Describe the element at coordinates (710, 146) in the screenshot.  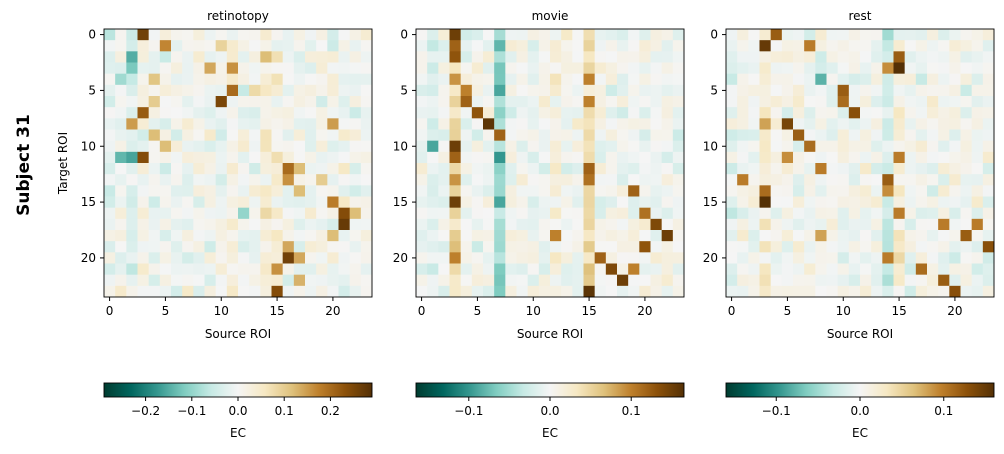
I see `y-tick-label: 10` at that location.